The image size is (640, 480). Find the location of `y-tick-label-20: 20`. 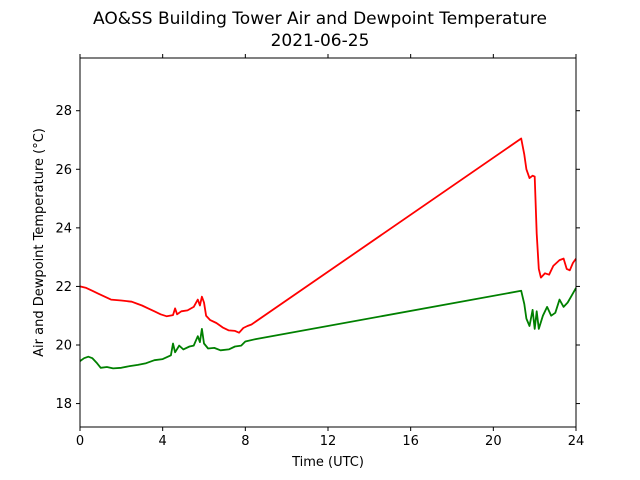

y-tick-label-20: 20 is located at coordinates (63, 346).